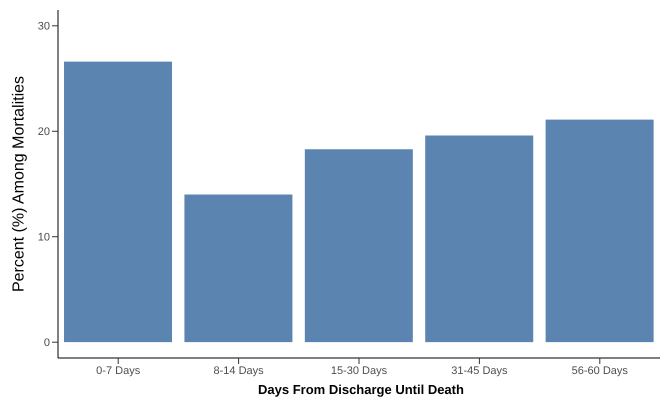  I want to click on x-axis-title: Days From Discharge Until Death, so click(361, 389).